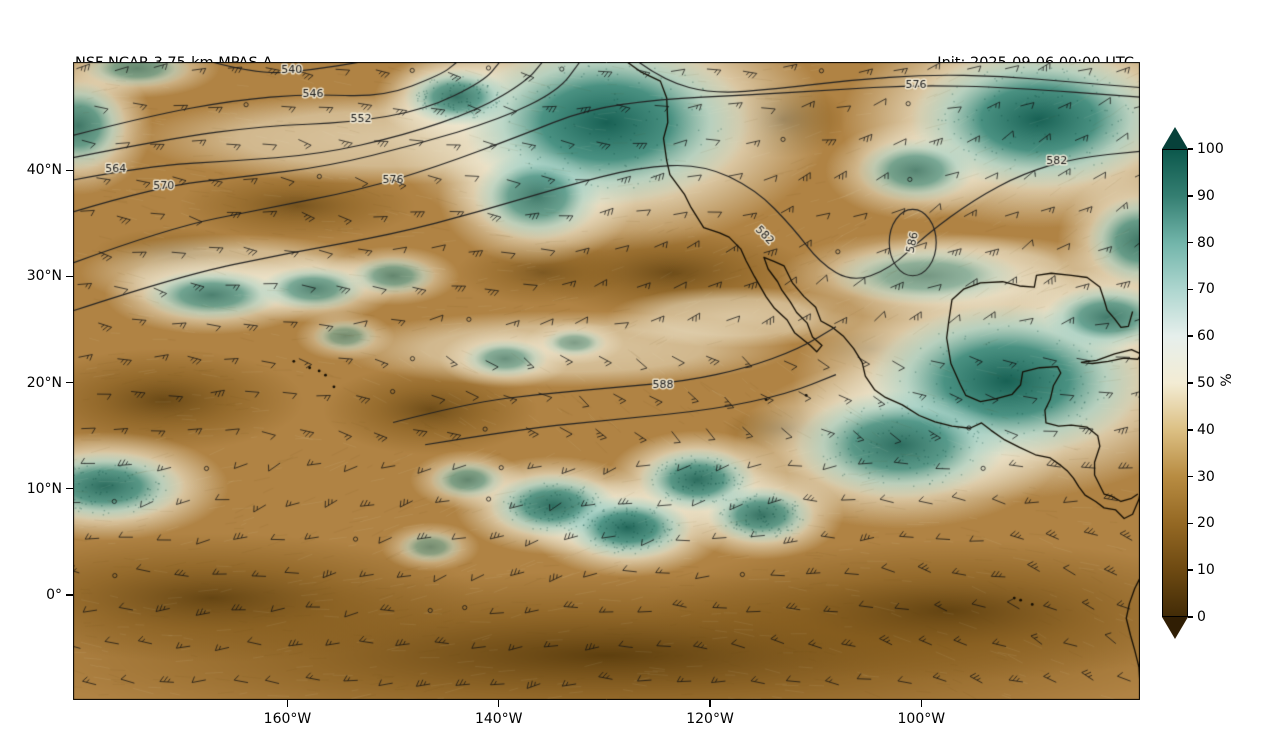 This screenshot has height=745, width=1262. I want to click on x-tick-label: 140°W, so click(498, 719).